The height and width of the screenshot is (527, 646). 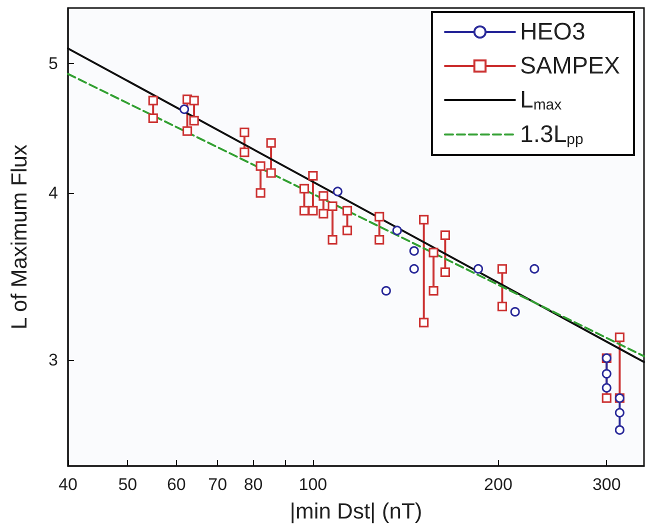 I want to click on x-tick-label: 100, so click(x=313, y=484).